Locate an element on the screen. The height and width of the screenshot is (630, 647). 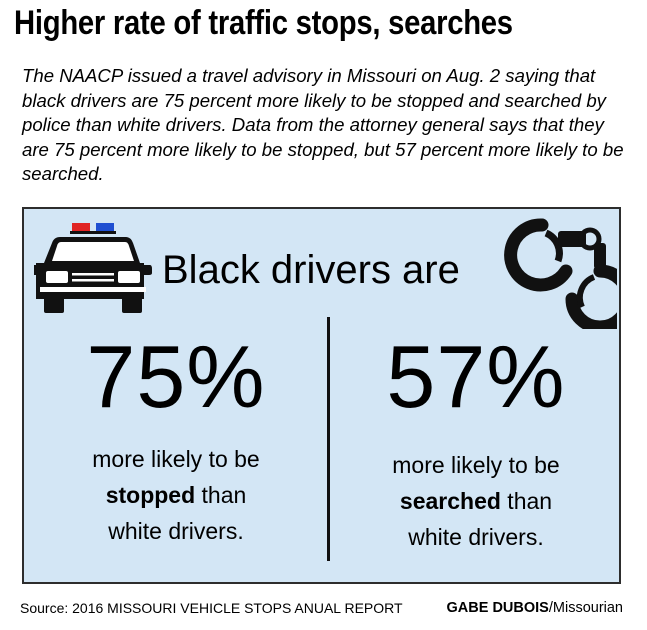
panel-headline: Black drivers are is located at coordinates (311, 270).